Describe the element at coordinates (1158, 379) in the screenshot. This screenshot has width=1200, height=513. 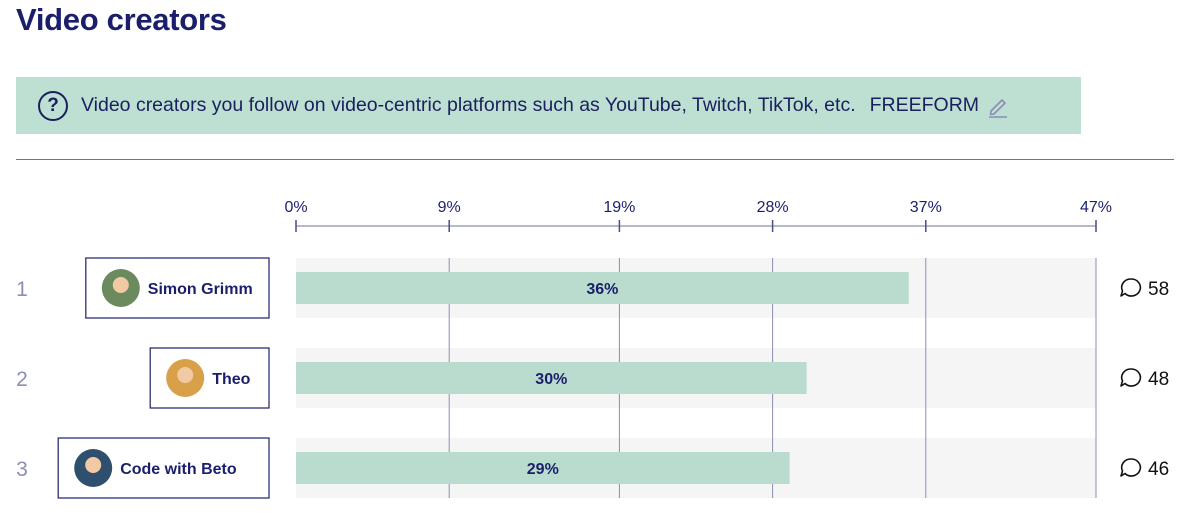
I see `comment-count: 48` at that location.